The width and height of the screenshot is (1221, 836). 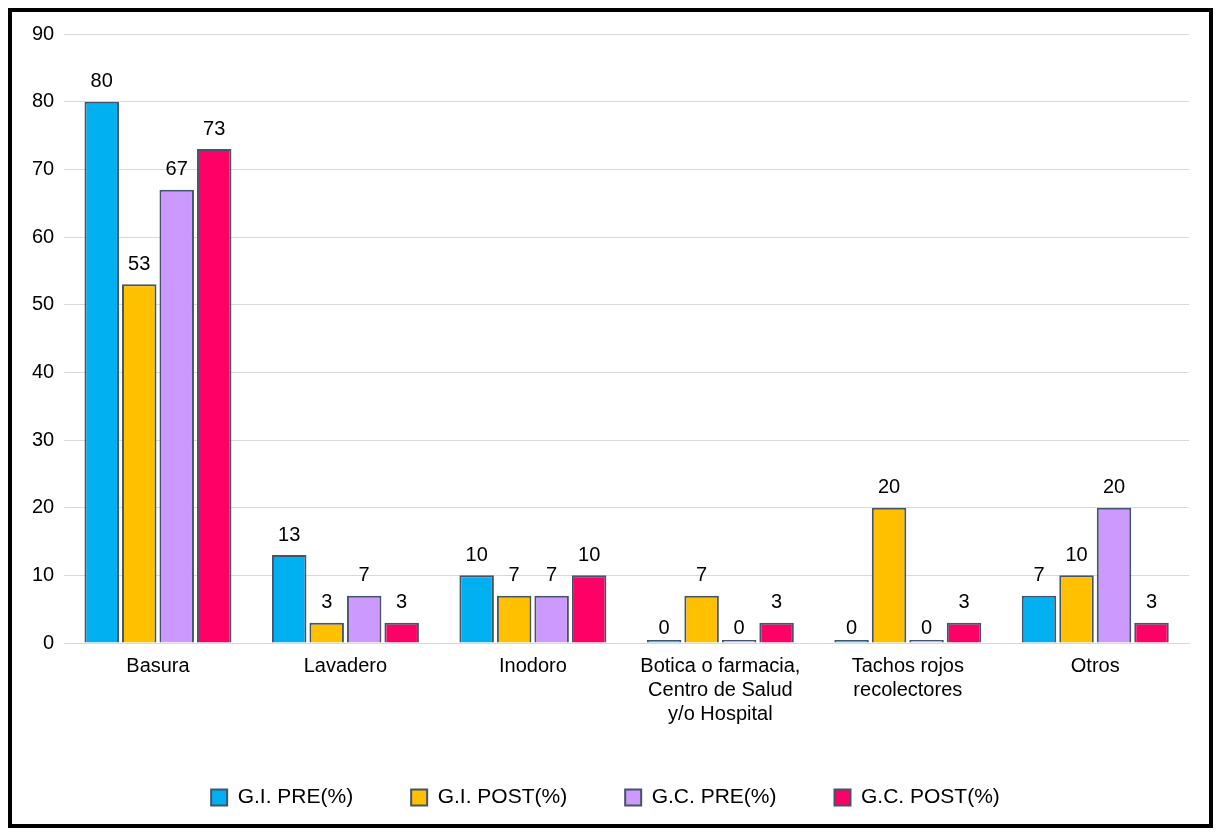 What do you see at coordinates (720, 688) in the screenshot?
I see `x-tick-label: Botica o farmacia, Centro de Salud y/o Hospital` at bounding box center [720, 688].